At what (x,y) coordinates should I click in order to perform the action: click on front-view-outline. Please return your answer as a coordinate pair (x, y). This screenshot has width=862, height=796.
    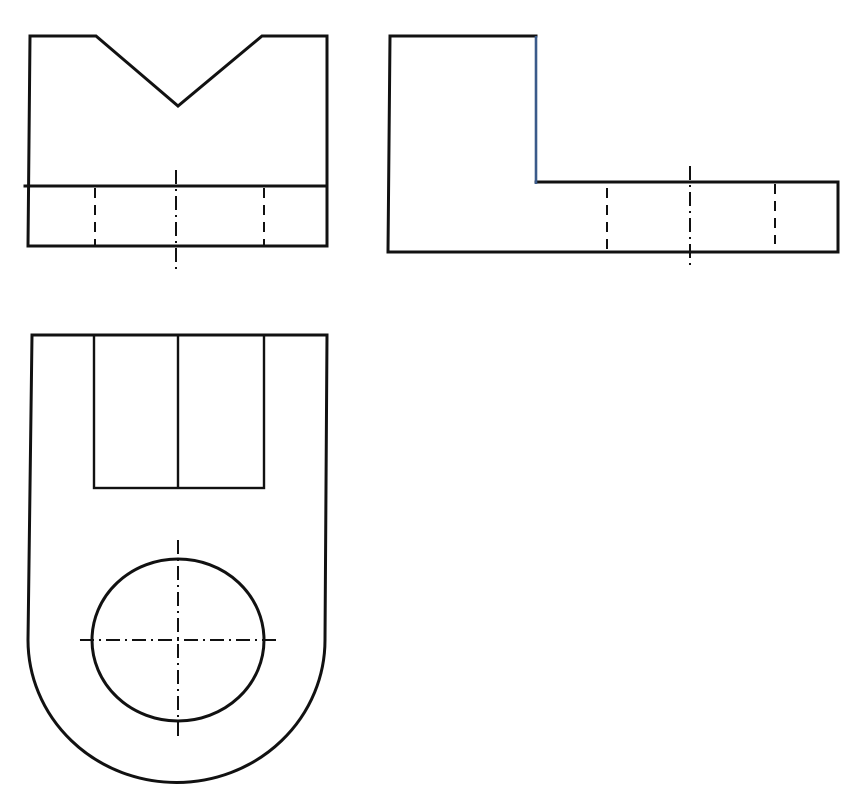
    Looking at the image, I should click on (177, 141).